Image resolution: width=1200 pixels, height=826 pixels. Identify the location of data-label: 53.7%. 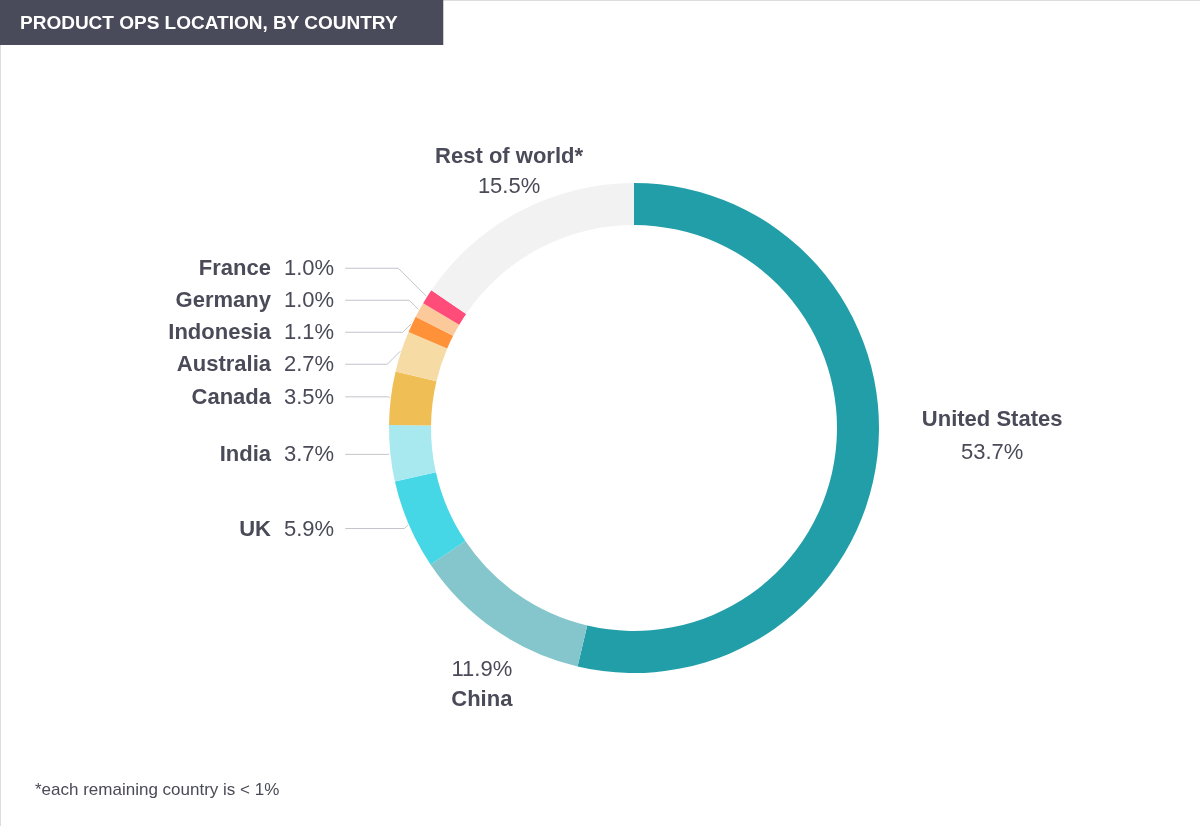
(992, 451).